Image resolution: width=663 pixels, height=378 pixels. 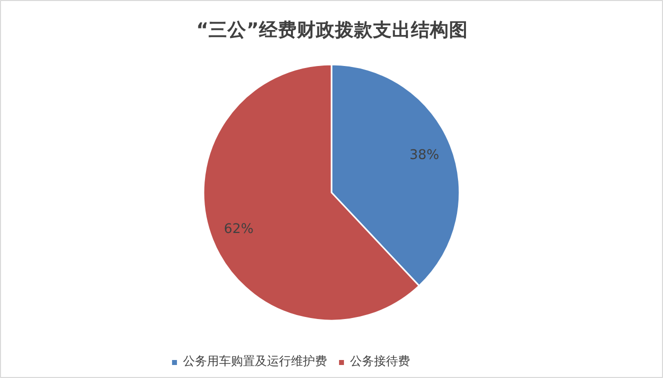 I want to click on legend-label: 公务用车购置及运行维护费, so click(x=255, y=361).